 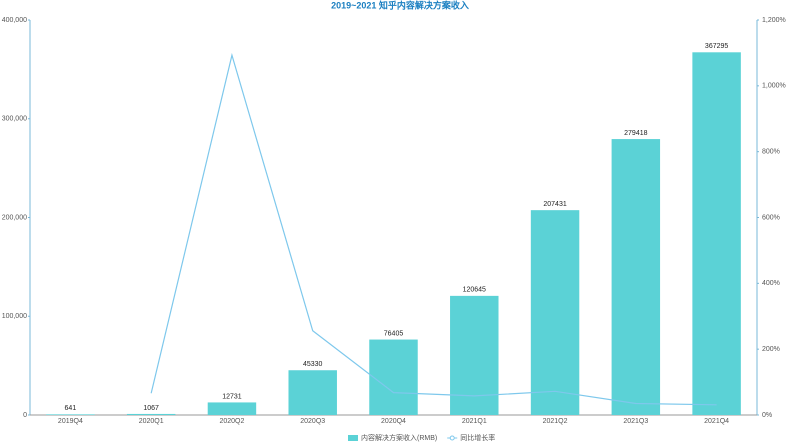 What do you see at coordinates (393, 421) in the screenshot?
I see `x-tick-label: 2020Q4` at bounding box center [393, 421].